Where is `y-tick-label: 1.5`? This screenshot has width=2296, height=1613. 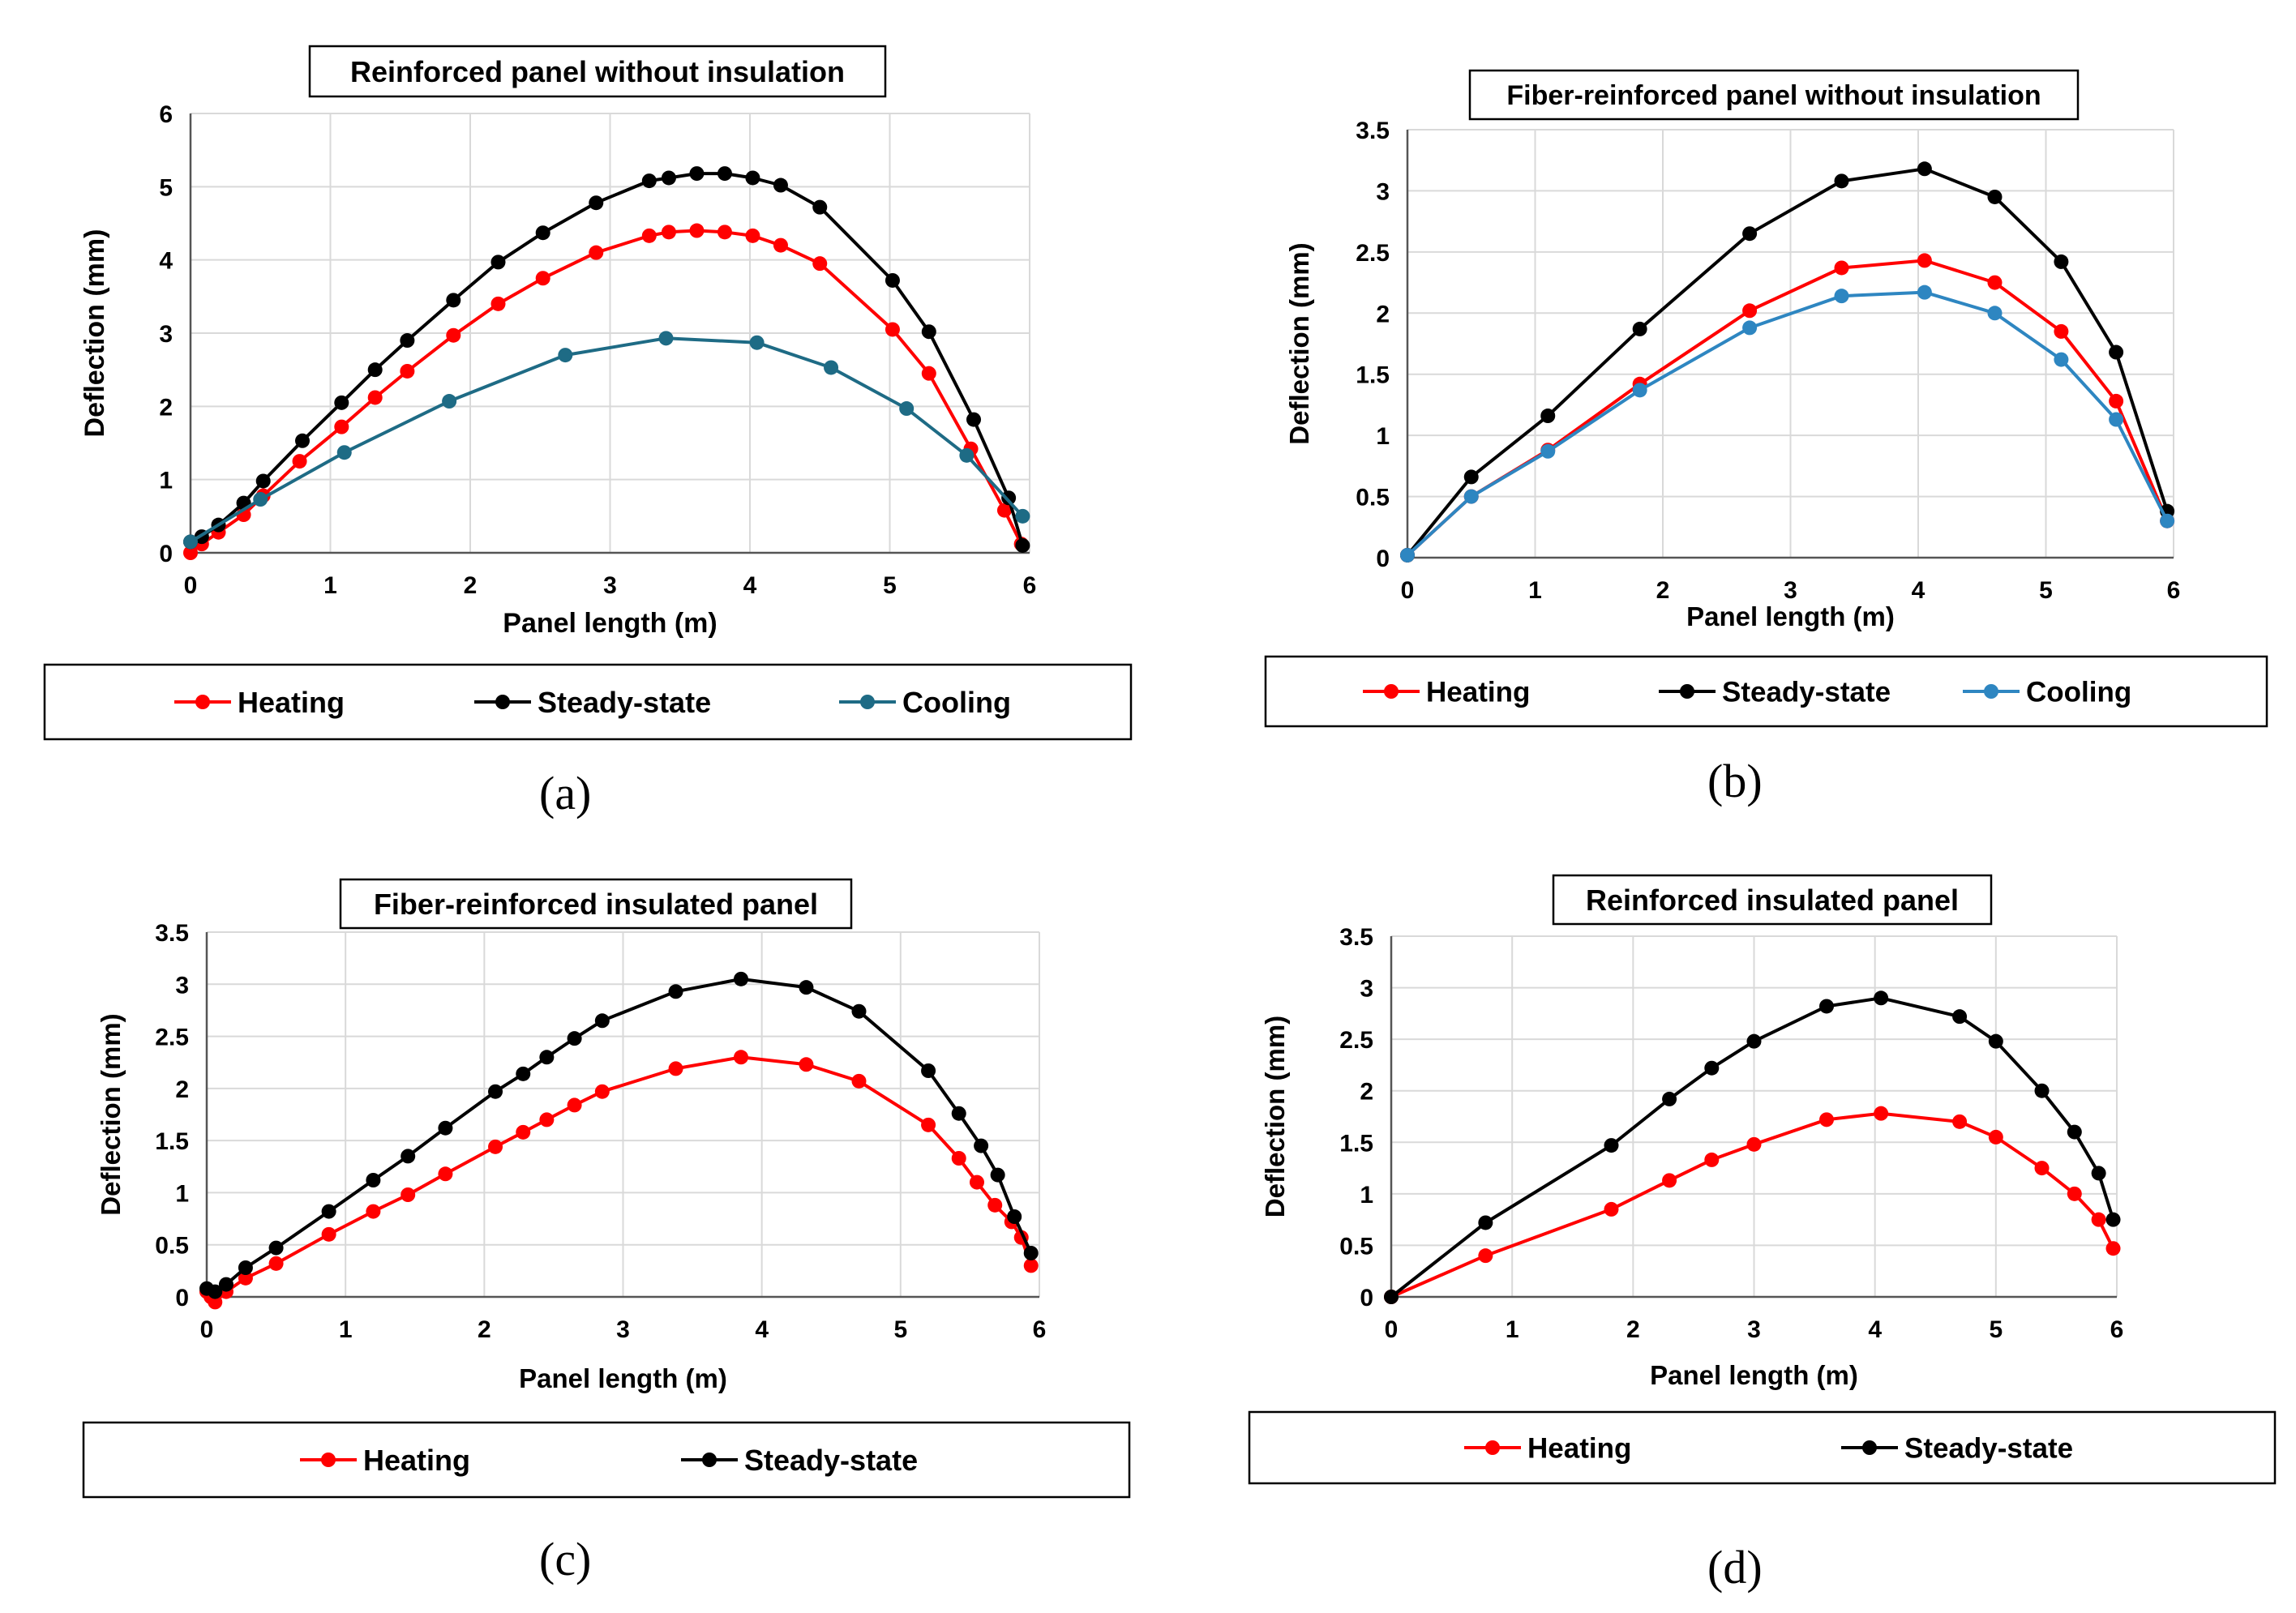
y-tick-label: 1.5 is located at coordinates (1373, 375).